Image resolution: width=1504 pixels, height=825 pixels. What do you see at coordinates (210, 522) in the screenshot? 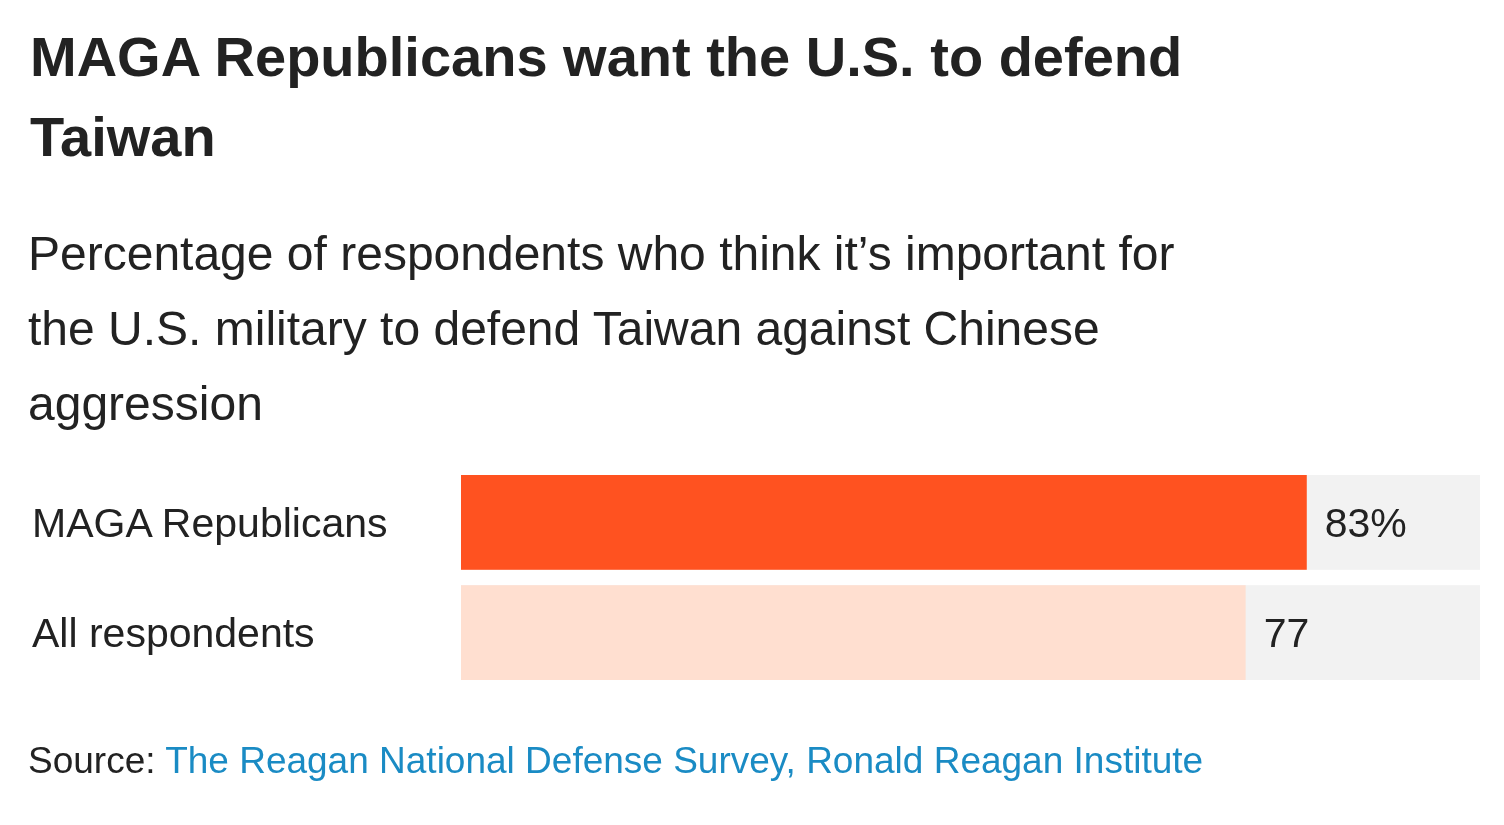
I see `y-tick-label: MAGA Republicans` at bounding box center [210, 522].